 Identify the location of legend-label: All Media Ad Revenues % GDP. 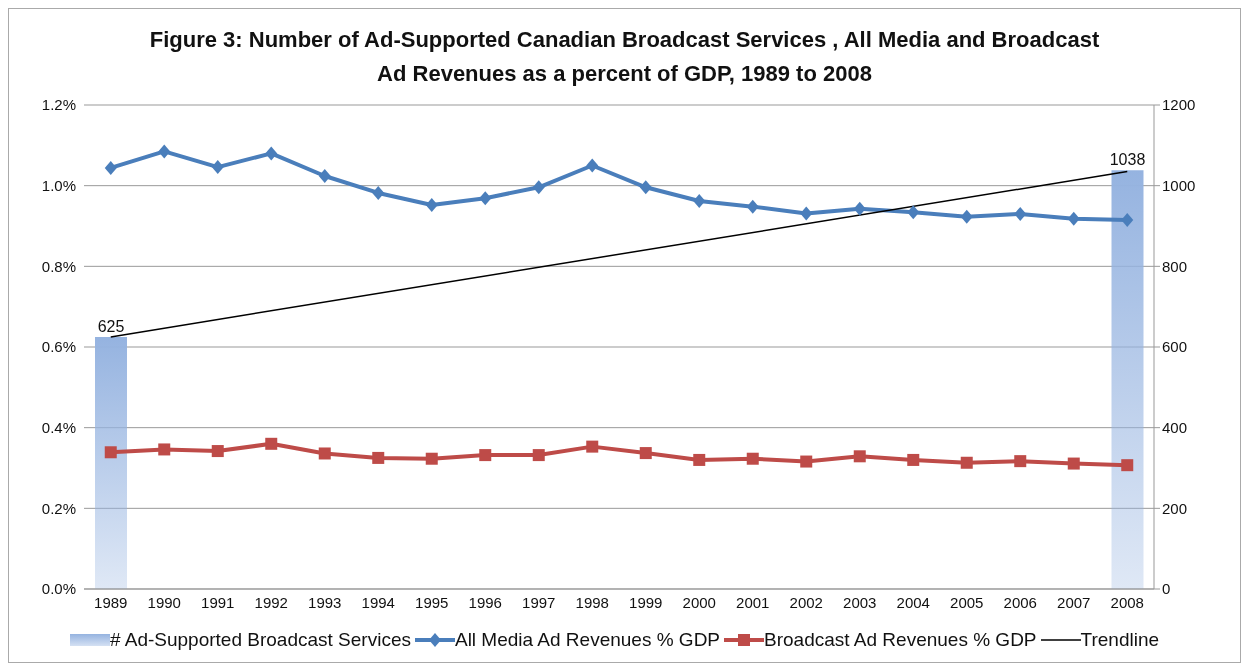
(587, 640).